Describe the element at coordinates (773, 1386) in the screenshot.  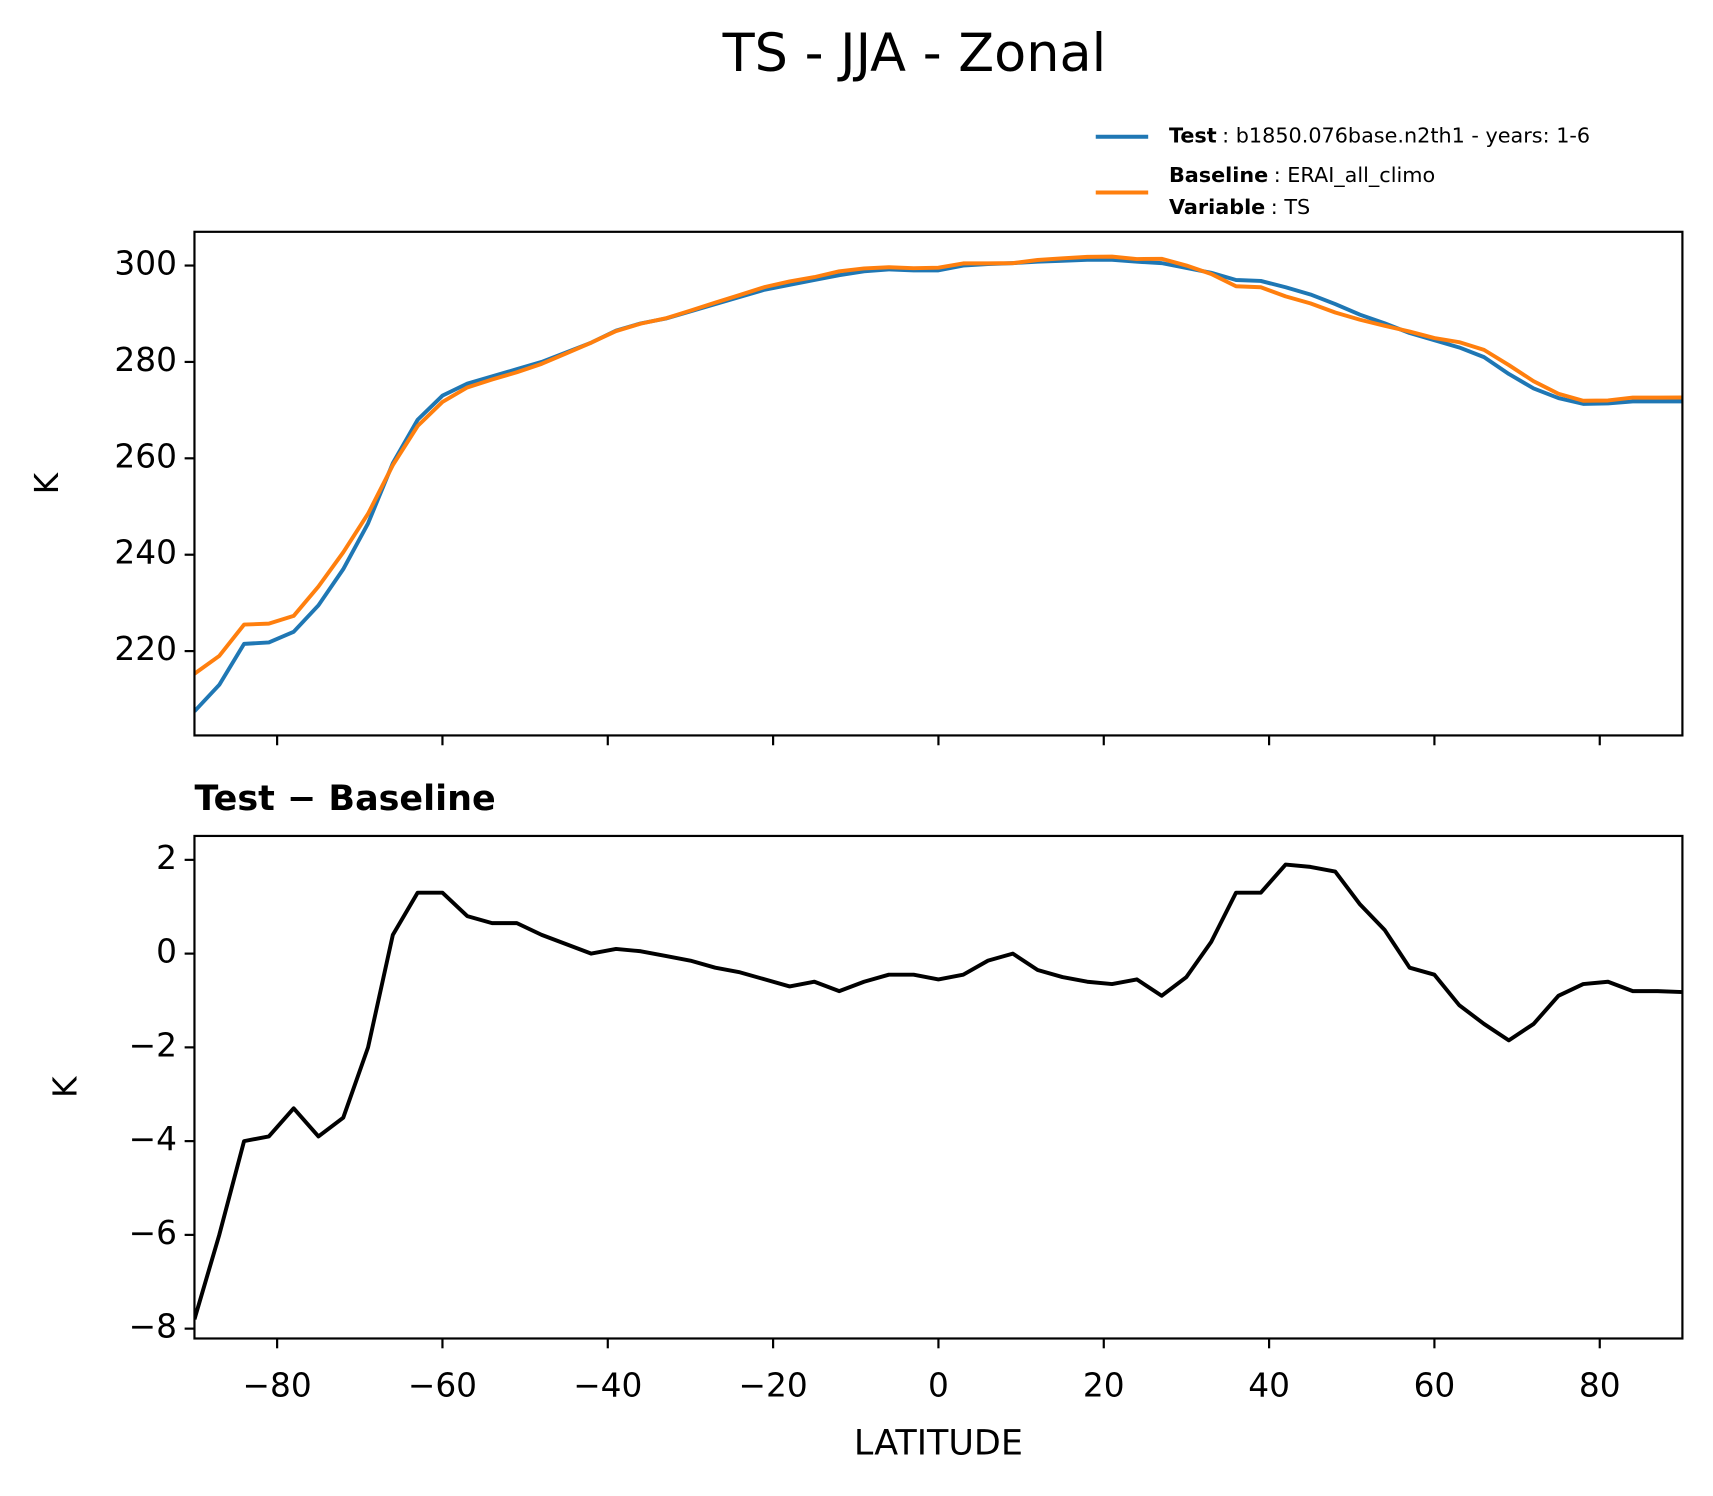
I see `x-tick-label: −20` at that location.